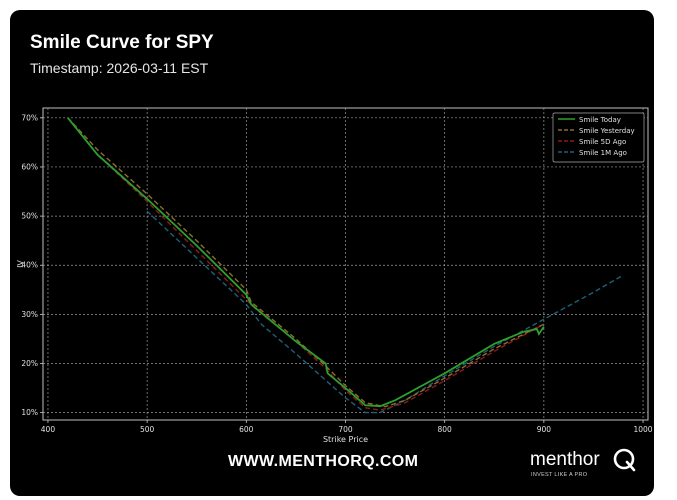 This screenshot has width=677, height=500. I want to click on brand-name: menthor, so click(565, 459).